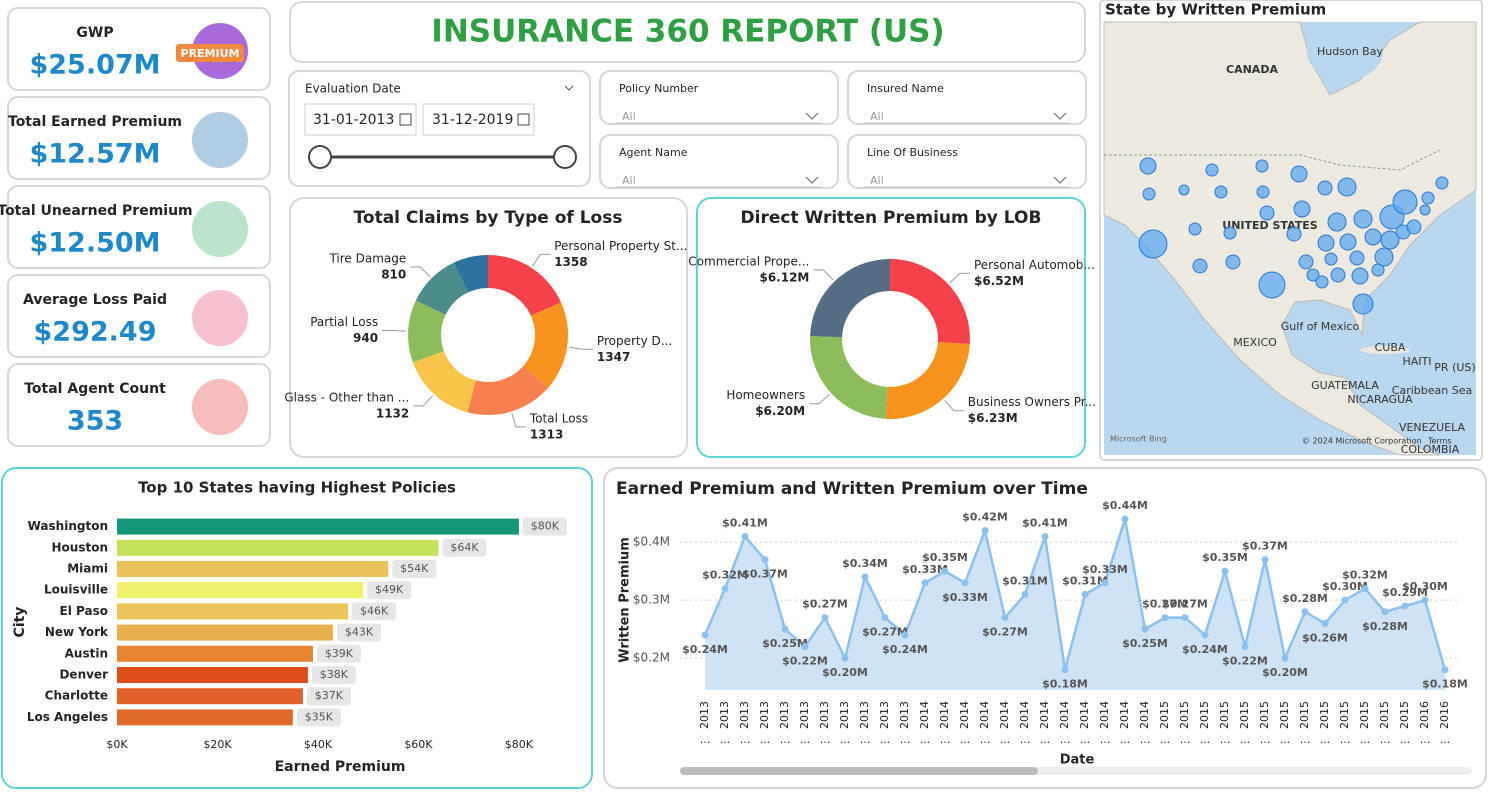 The height and width of the screenshot is (793, 1490). What do you see at coordinates (360, 119) in the screenshot?
I see `date-input` at bounding box center [360, 119].